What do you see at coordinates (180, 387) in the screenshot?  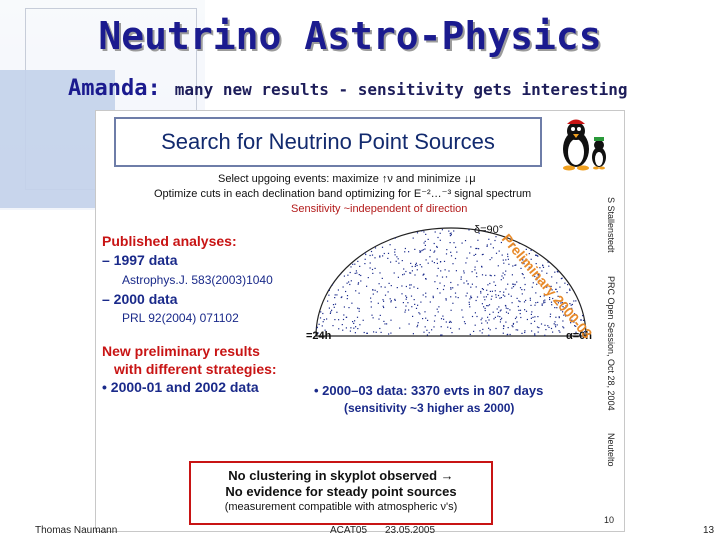 I see `new-results-data: • 2000-01 and 2002 data` at bounding box center [180, 387].